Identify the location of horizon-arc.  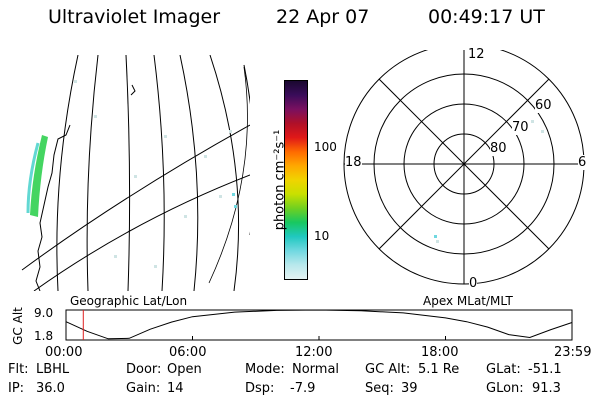
(228, 175).